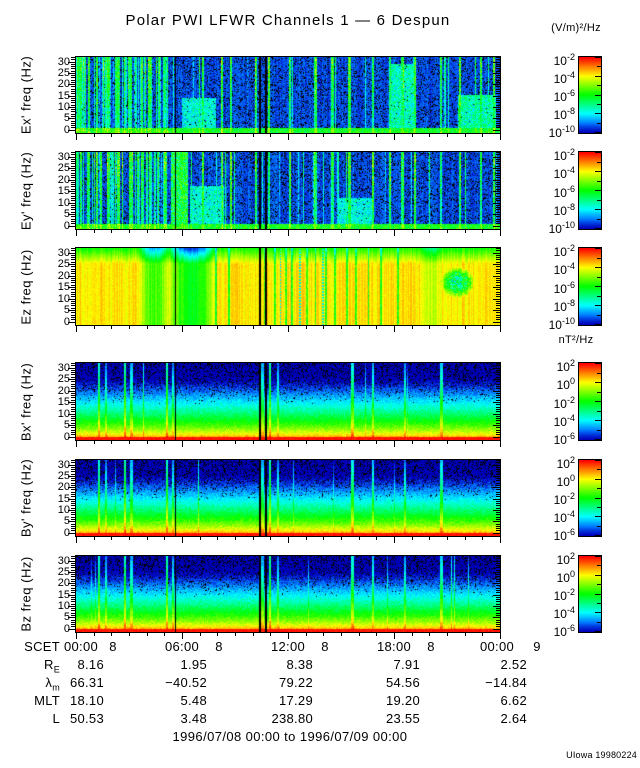 Image resolution: width=640 pixels, height=768 pixels. I want to click on colorbar-tick-label: 10⁻⁶, so click(564, 439).